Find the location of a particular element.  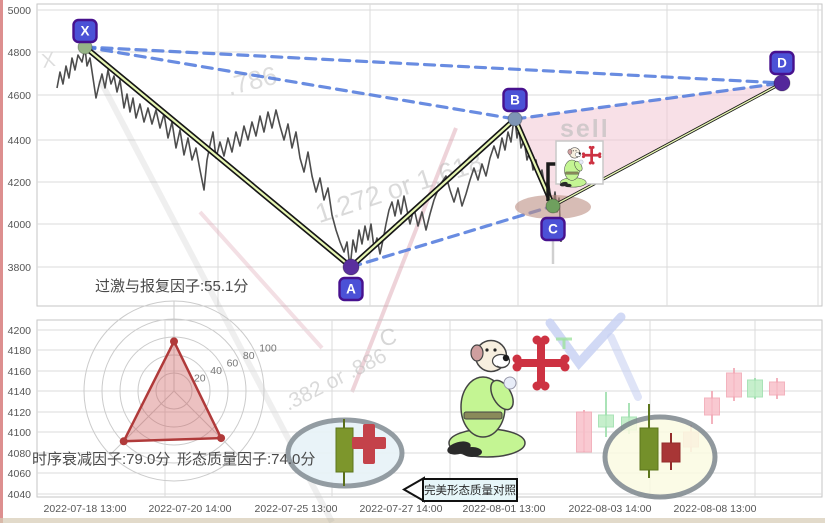

radar-ring-label: 80 is located at coordinates (249, 356).